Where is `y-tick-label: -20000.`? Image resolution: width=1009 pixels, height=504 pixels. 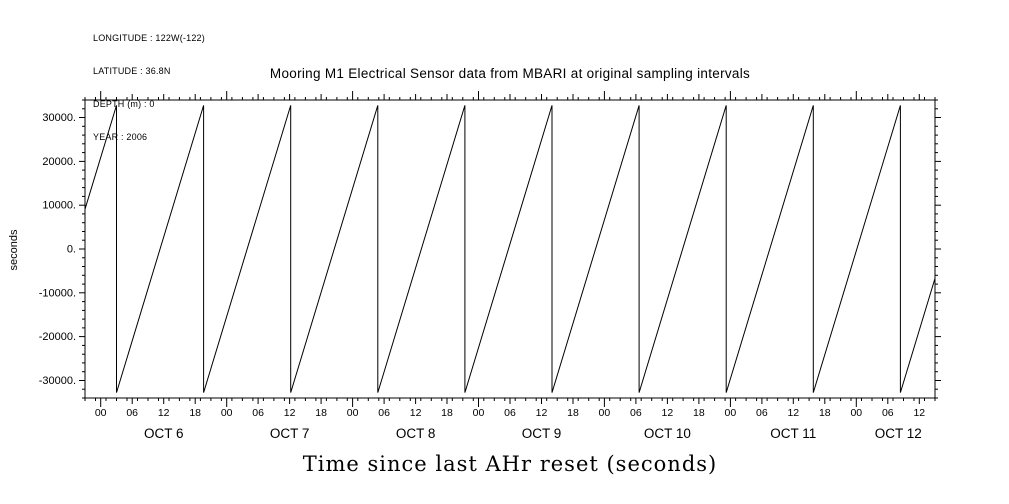
y-tick-label: -20000. is located at coordinates (57, 337).